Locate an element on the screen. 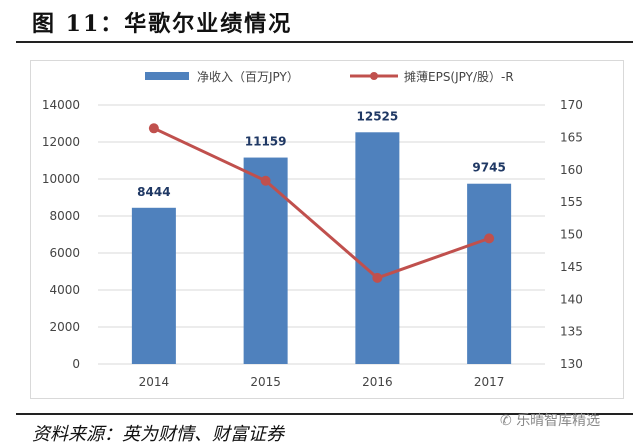 The width and height of the screenshot is (640, 448). x-tick-label: 2015 is located at coordinates (265, 382).